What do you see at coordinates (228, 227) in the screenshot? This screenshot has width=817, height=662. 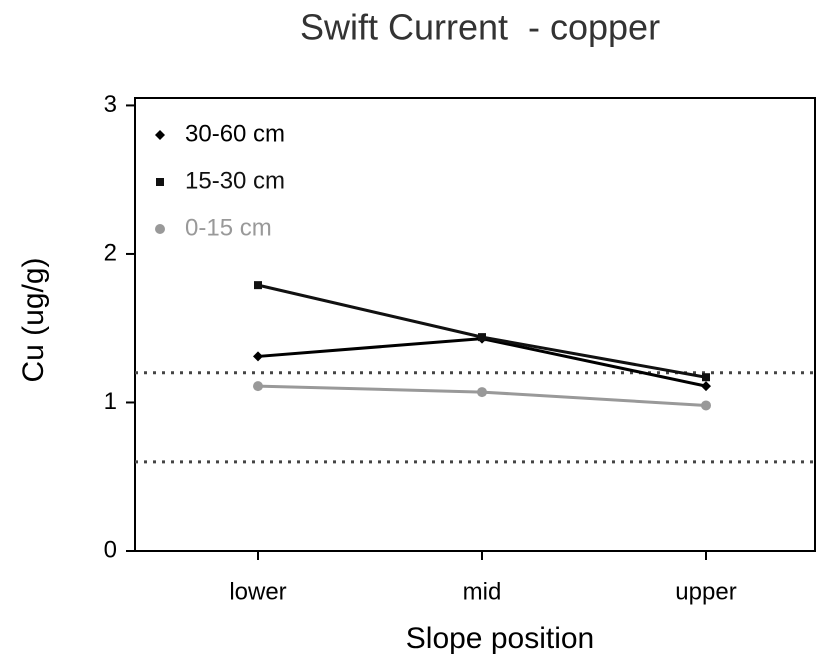 I see `legend-label: 0-15 cm` at bounding box center [228, 227].